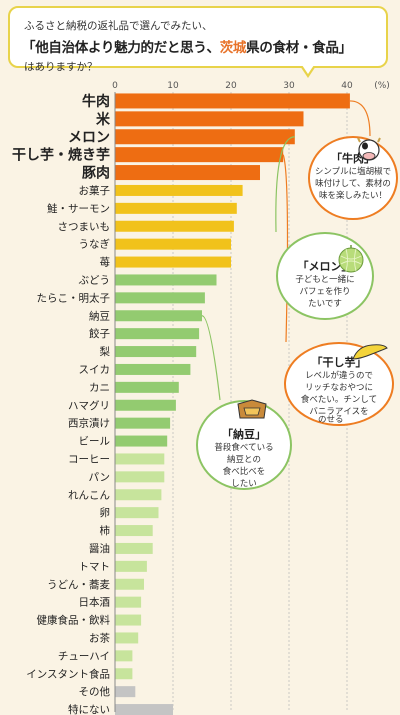 The image size is (400, 715). Describe the element at coordinates (99, 548) in the screenshot. I see `category-label: 醤油` at that location.